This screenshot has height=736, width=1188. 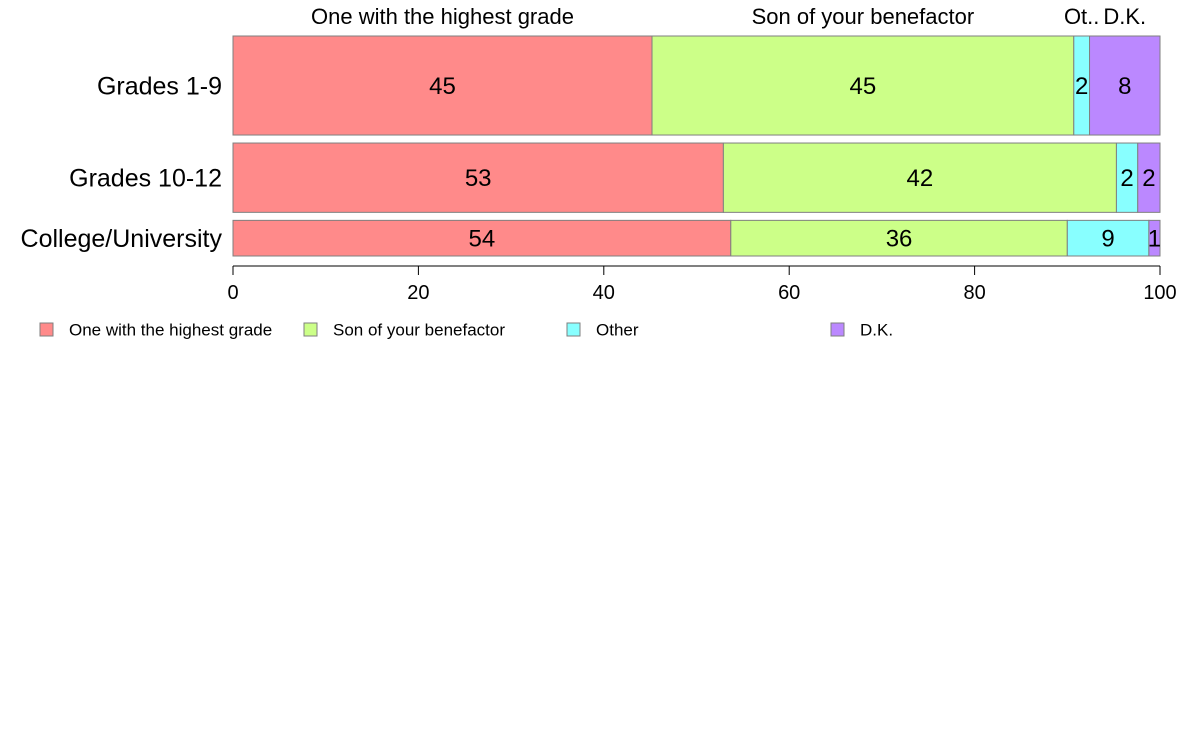 I want to click on data-label: 42, so click(x=920, y=178).